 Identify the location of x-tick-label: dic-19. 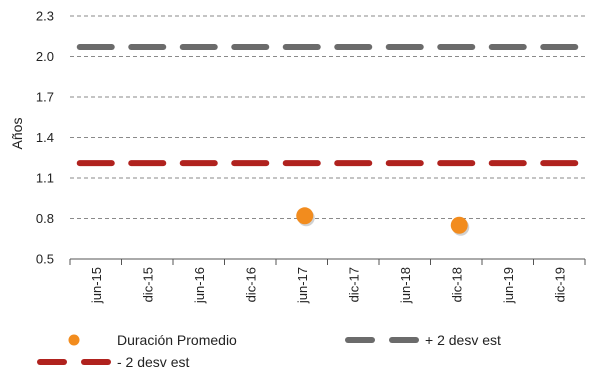
(559, 284).